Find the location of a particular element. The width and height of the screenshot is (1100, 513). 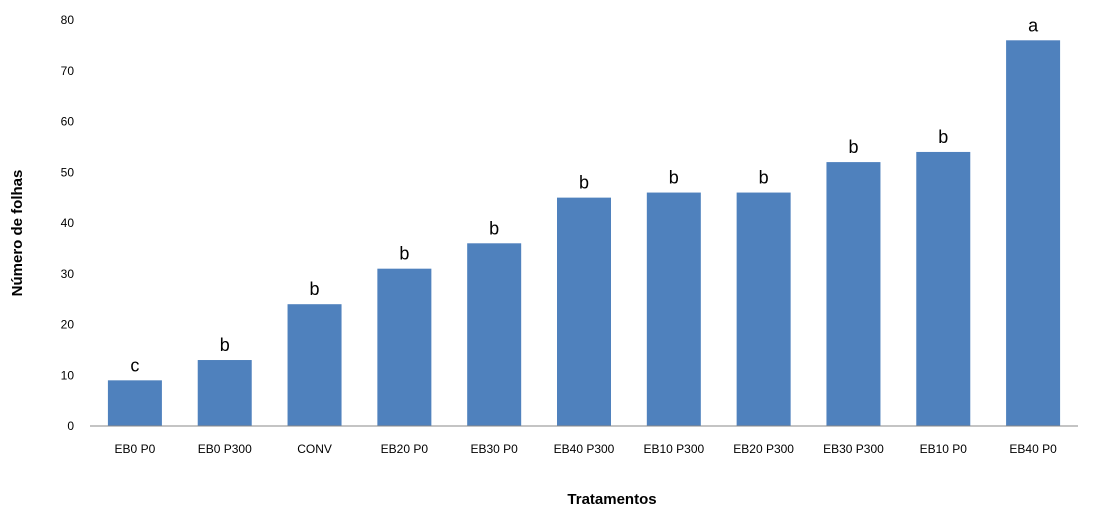

y-axis-title: Número de folhas is located at coordinates (17, 233).